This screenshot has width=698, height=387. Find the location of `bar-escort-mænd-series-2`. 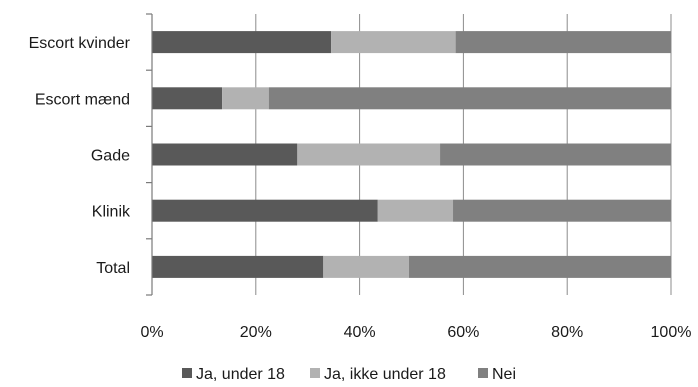

bar-escort-mænd-series-2 is located at coordinates (245, 98).